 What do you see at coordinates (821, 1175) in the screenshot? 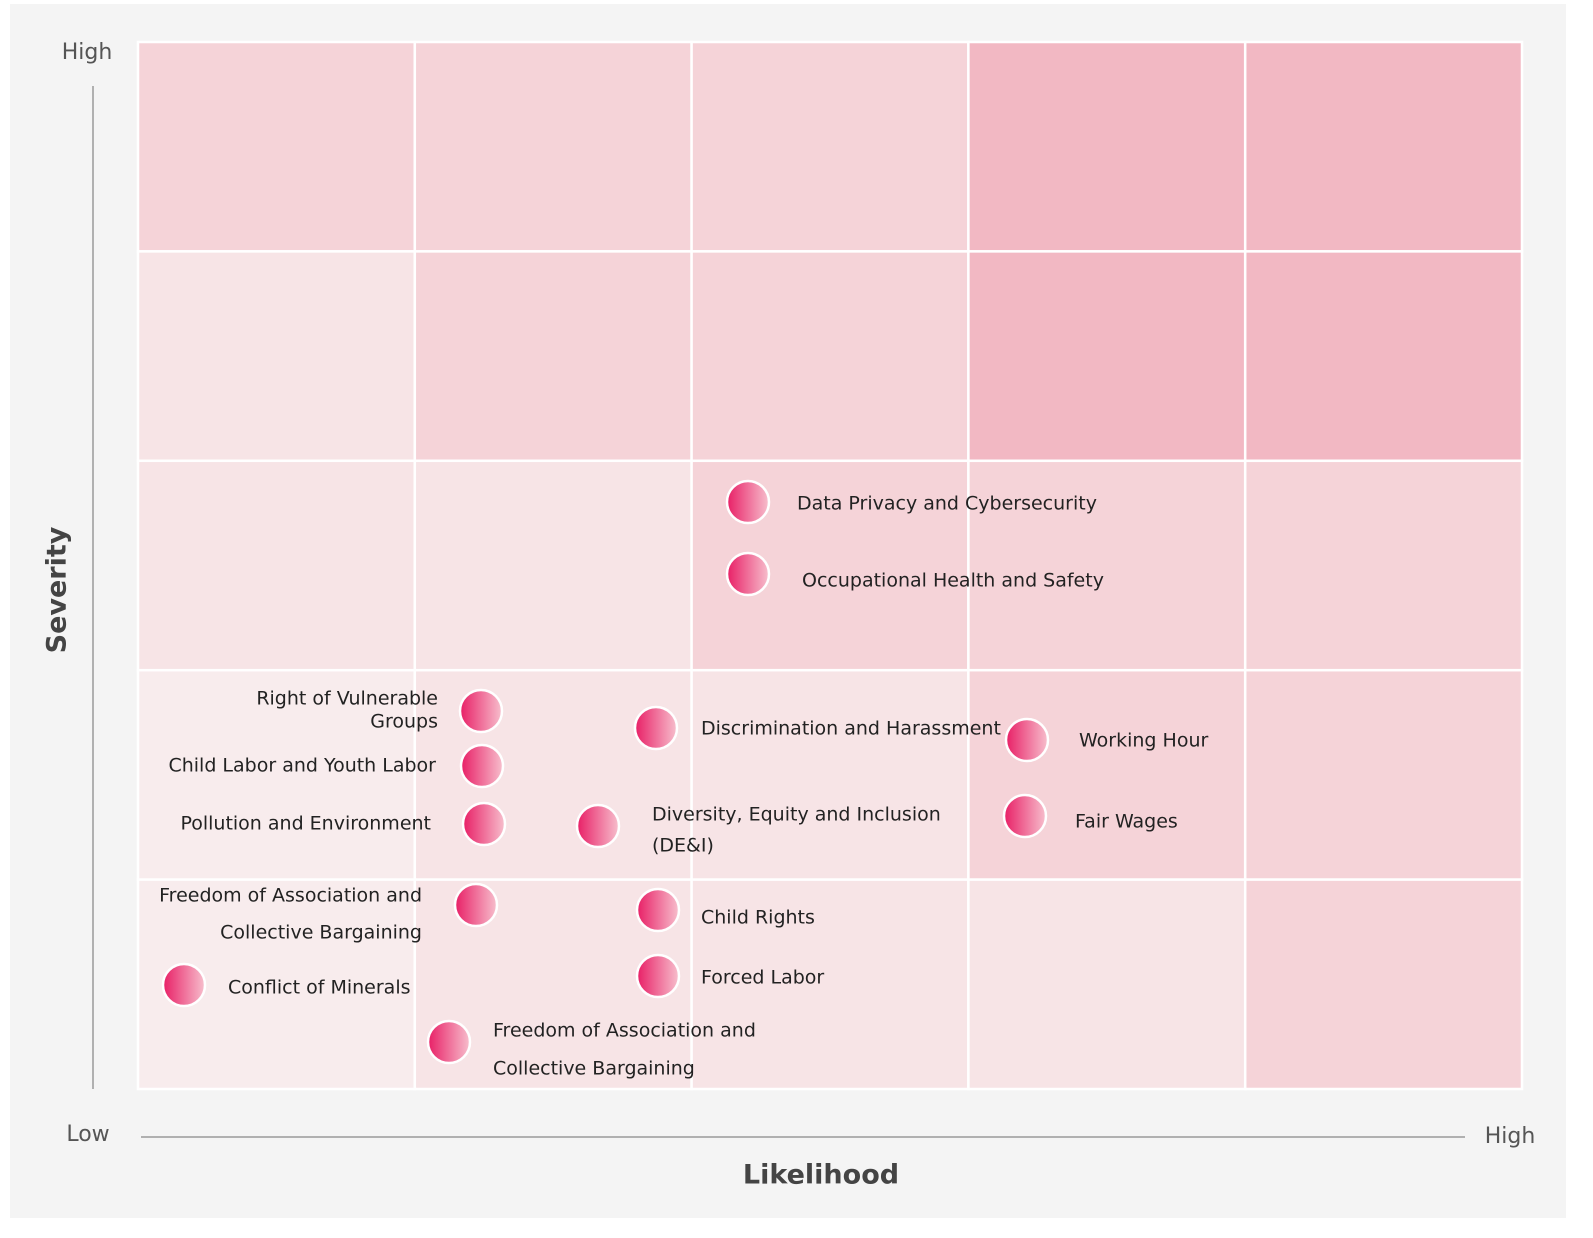
I see `x-axis-title: Likelihood` at bounding box center [821, 1175].